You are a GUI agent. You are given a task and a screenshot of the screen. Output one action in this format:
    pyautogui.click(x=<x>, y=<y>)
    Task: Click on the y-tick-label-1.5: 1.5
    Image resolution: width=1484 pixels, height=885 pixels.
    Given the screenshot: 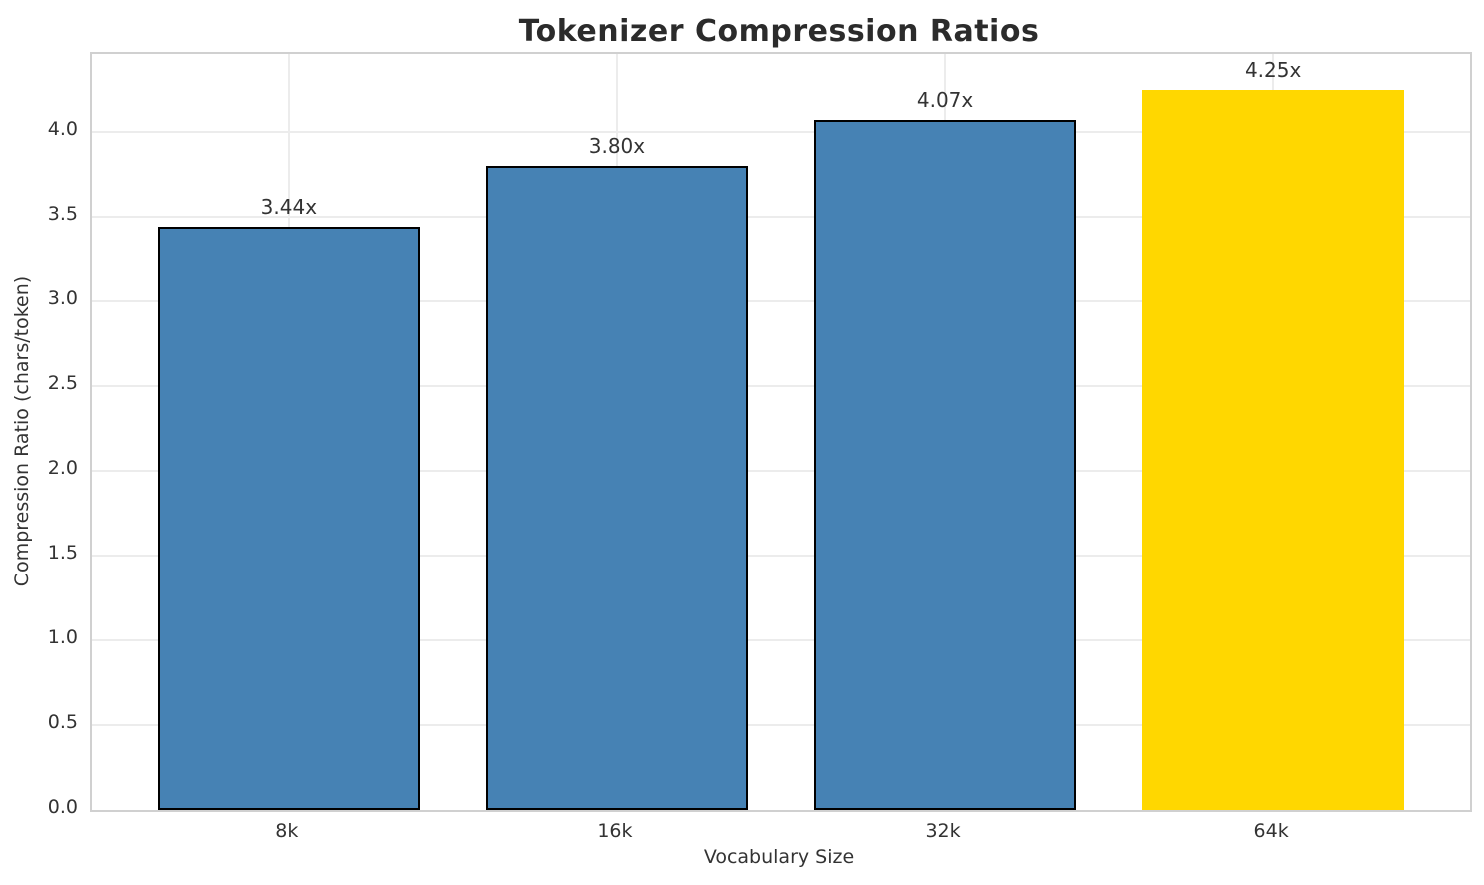 What is the action you would take?
    pyautogui.click(x=62, y=552)
    